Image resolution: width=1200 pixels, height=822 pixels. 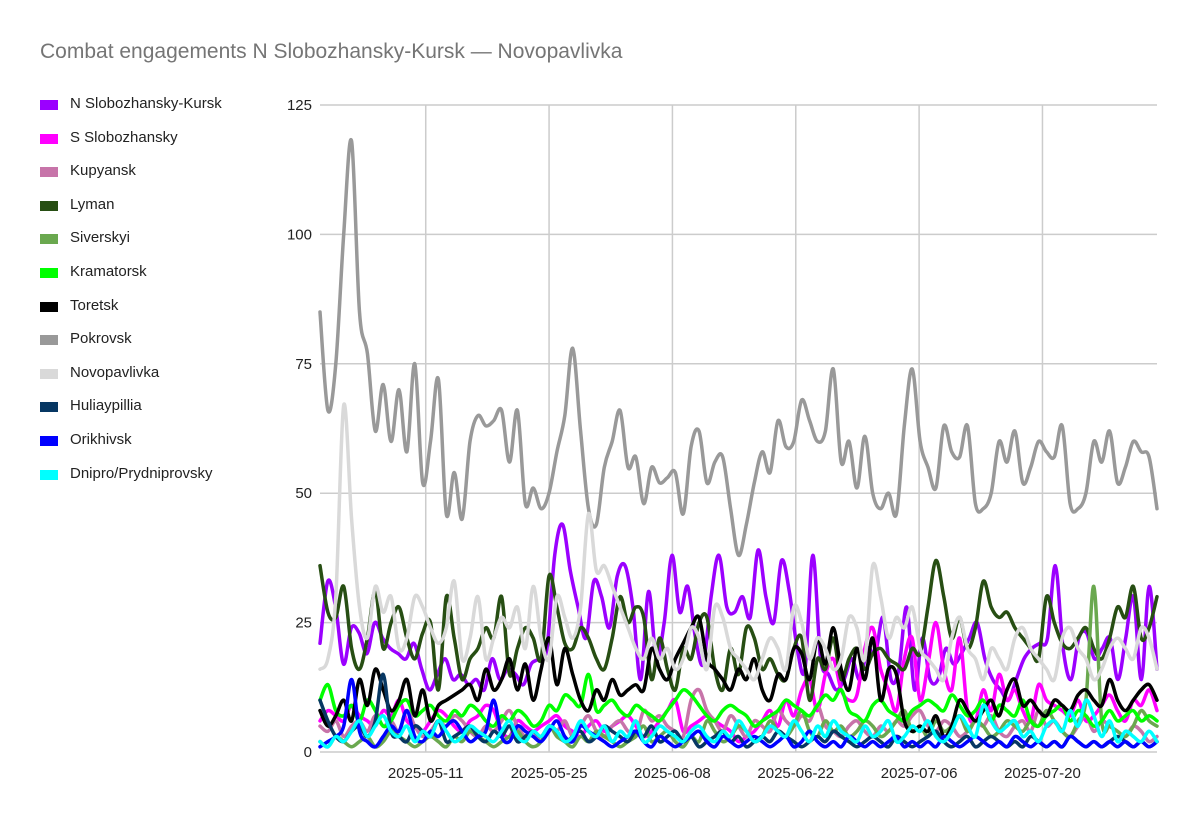 I want to click on series-line-siverskyi, so click(x=738, y=666).